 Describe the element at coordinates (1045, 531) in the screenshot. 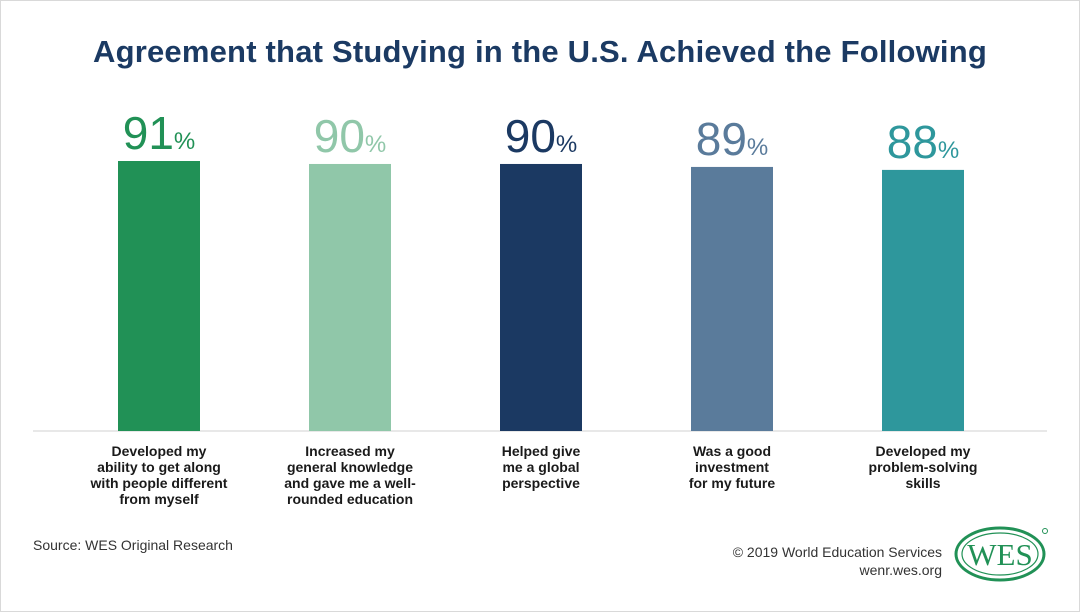

I see `registered-mark-icon` at that location.